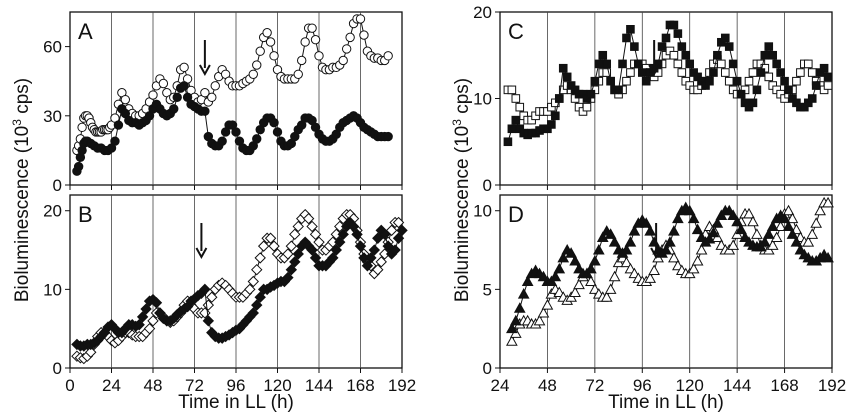 This screenshot has width=846, height=418. Describe the element at coordinates (57, 185) in the screenshot. I see `panel-a-ytick-label: 0` at that location.